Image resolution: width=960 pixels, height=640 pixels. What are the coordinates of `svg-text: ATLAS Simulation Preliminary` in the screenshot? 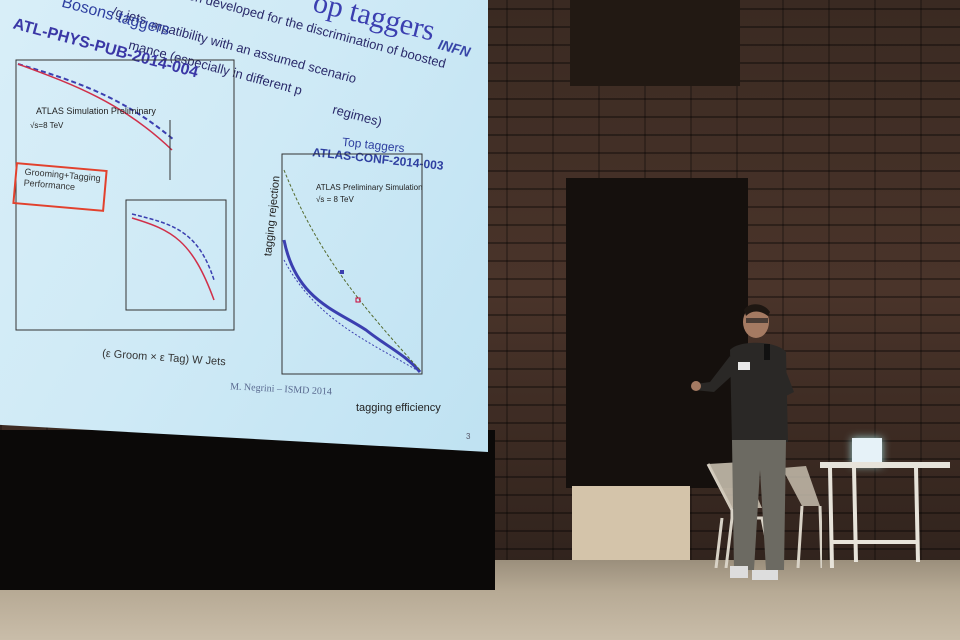 It's located at (96, 111).